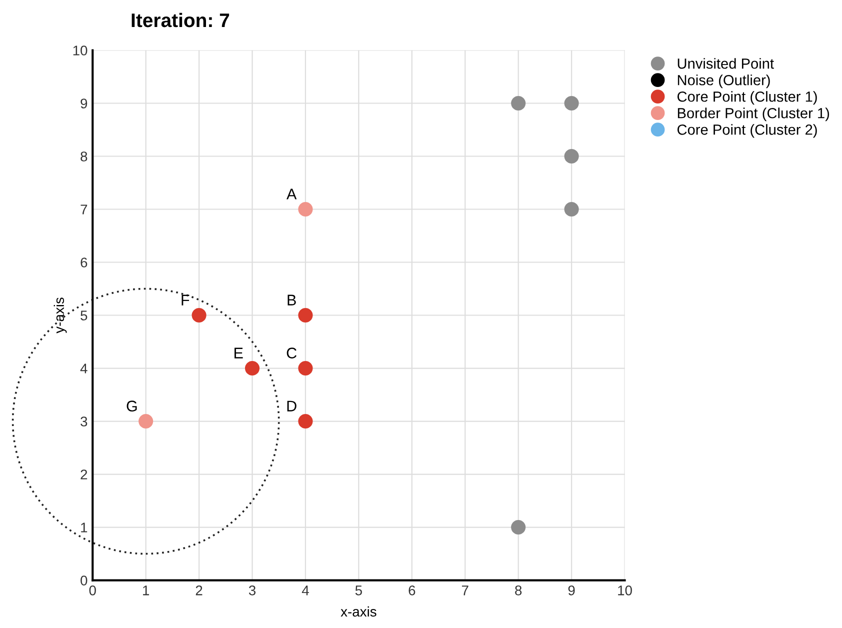  What do you see at coordinates (146, 591) in the screenshot?
I see `x-tick-label: 1` at bounding box center [146, 591].